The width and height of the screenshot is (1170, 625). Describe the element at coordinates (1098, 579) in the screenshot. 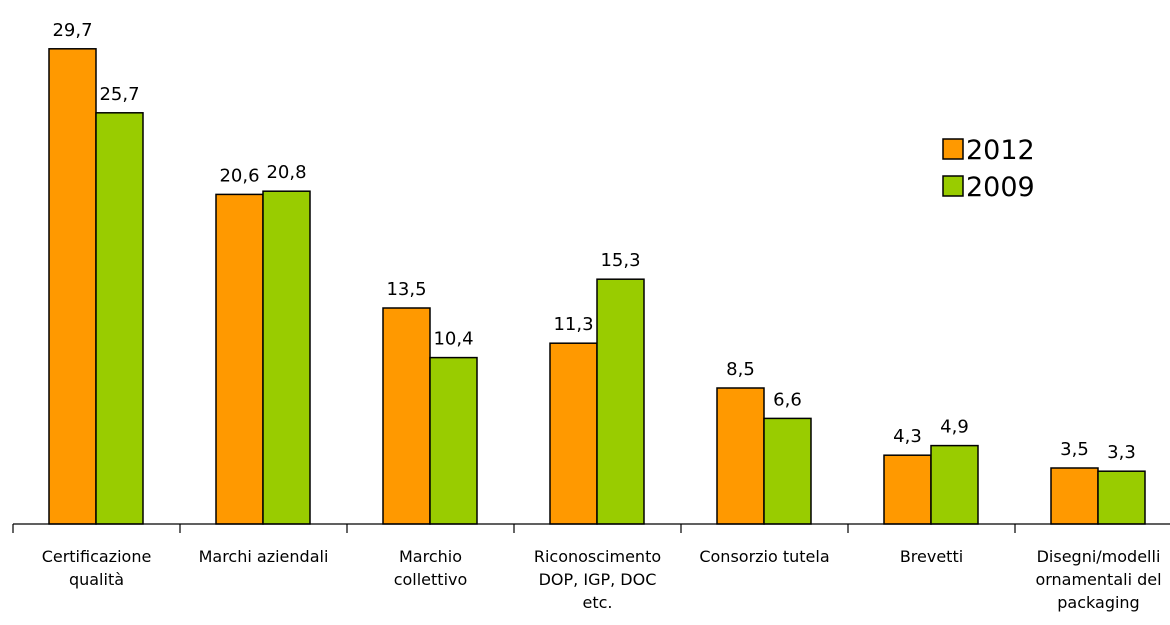

I see `category-label-7: Disegni/modelli ornamentali del packaging` at that location.